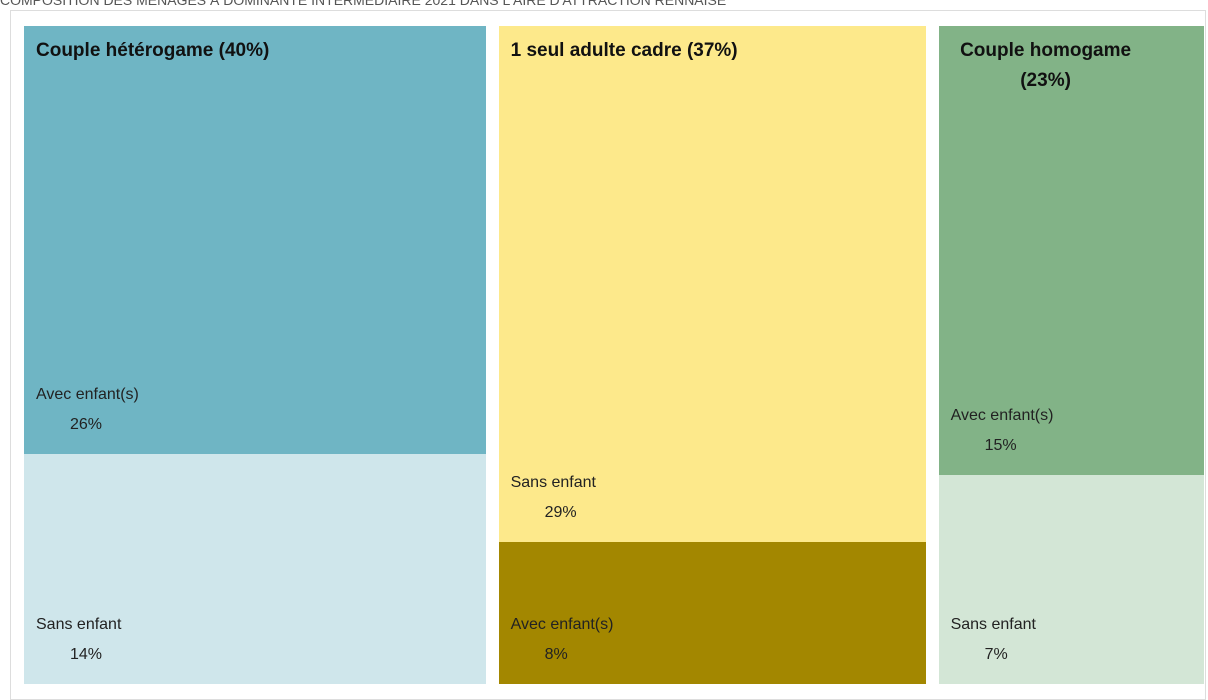 This screenshot has width=1208, height=700. I want to click on segment-value: 14%, so click(86, 654).